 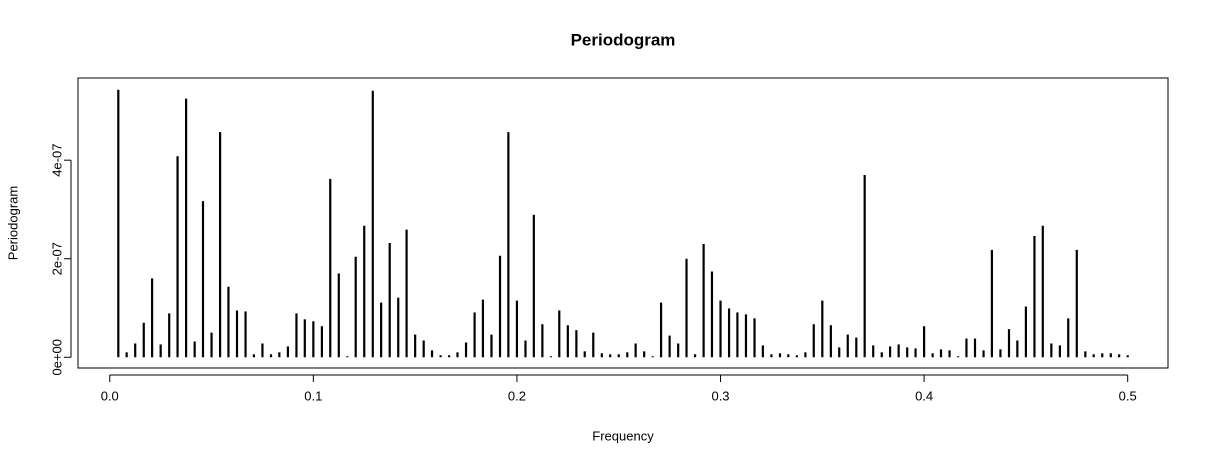 I want to click on chart-title: Periodogram, so click(x=623, y=39).